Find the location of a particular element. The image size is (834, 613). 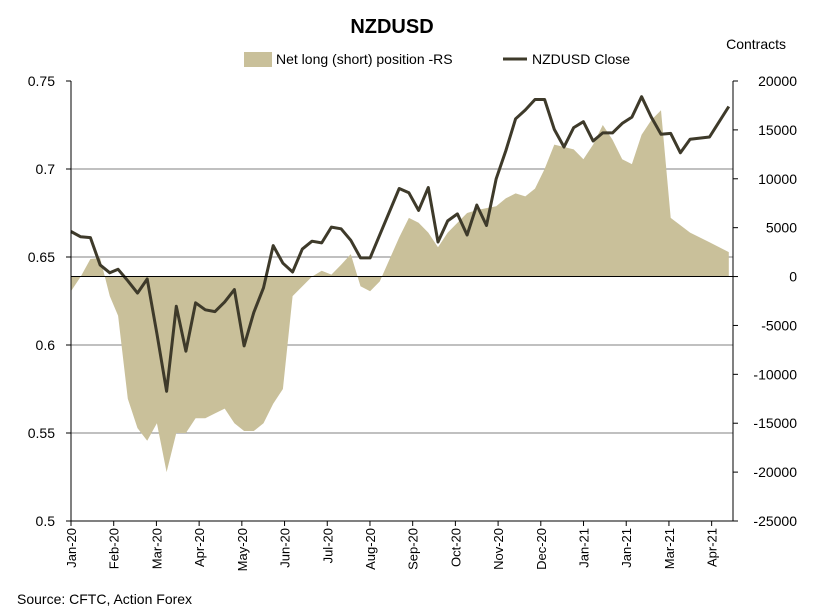

right-tick-label: -10000 is located at coordinates (775, 374).